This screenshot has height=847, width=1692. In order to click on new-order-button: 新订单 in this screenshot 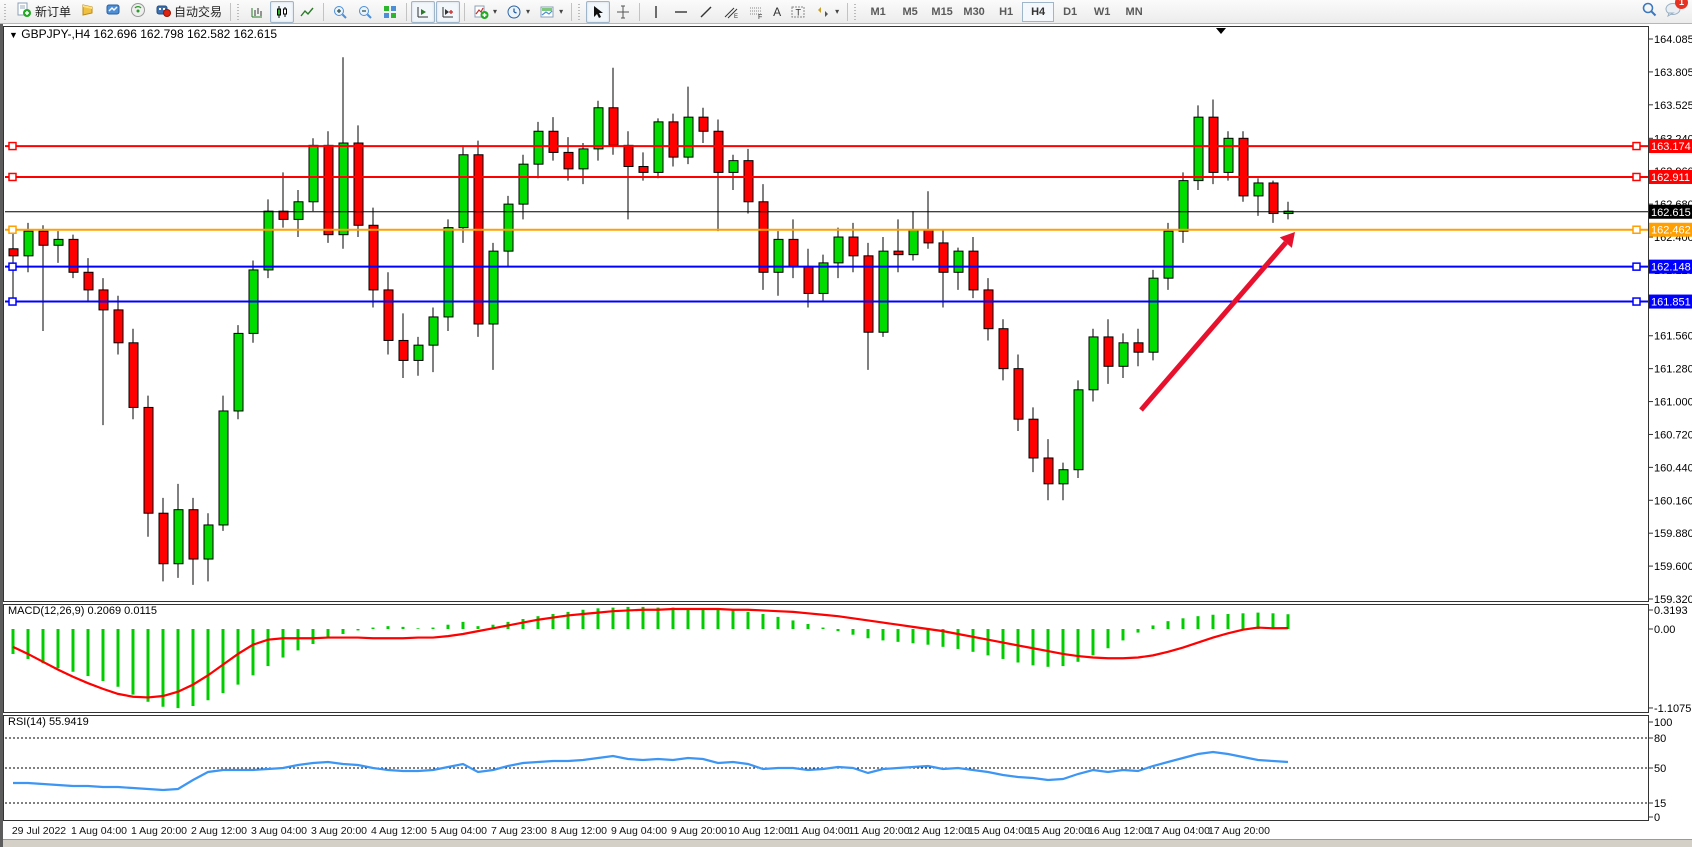, I will do `click(43, 12)`.